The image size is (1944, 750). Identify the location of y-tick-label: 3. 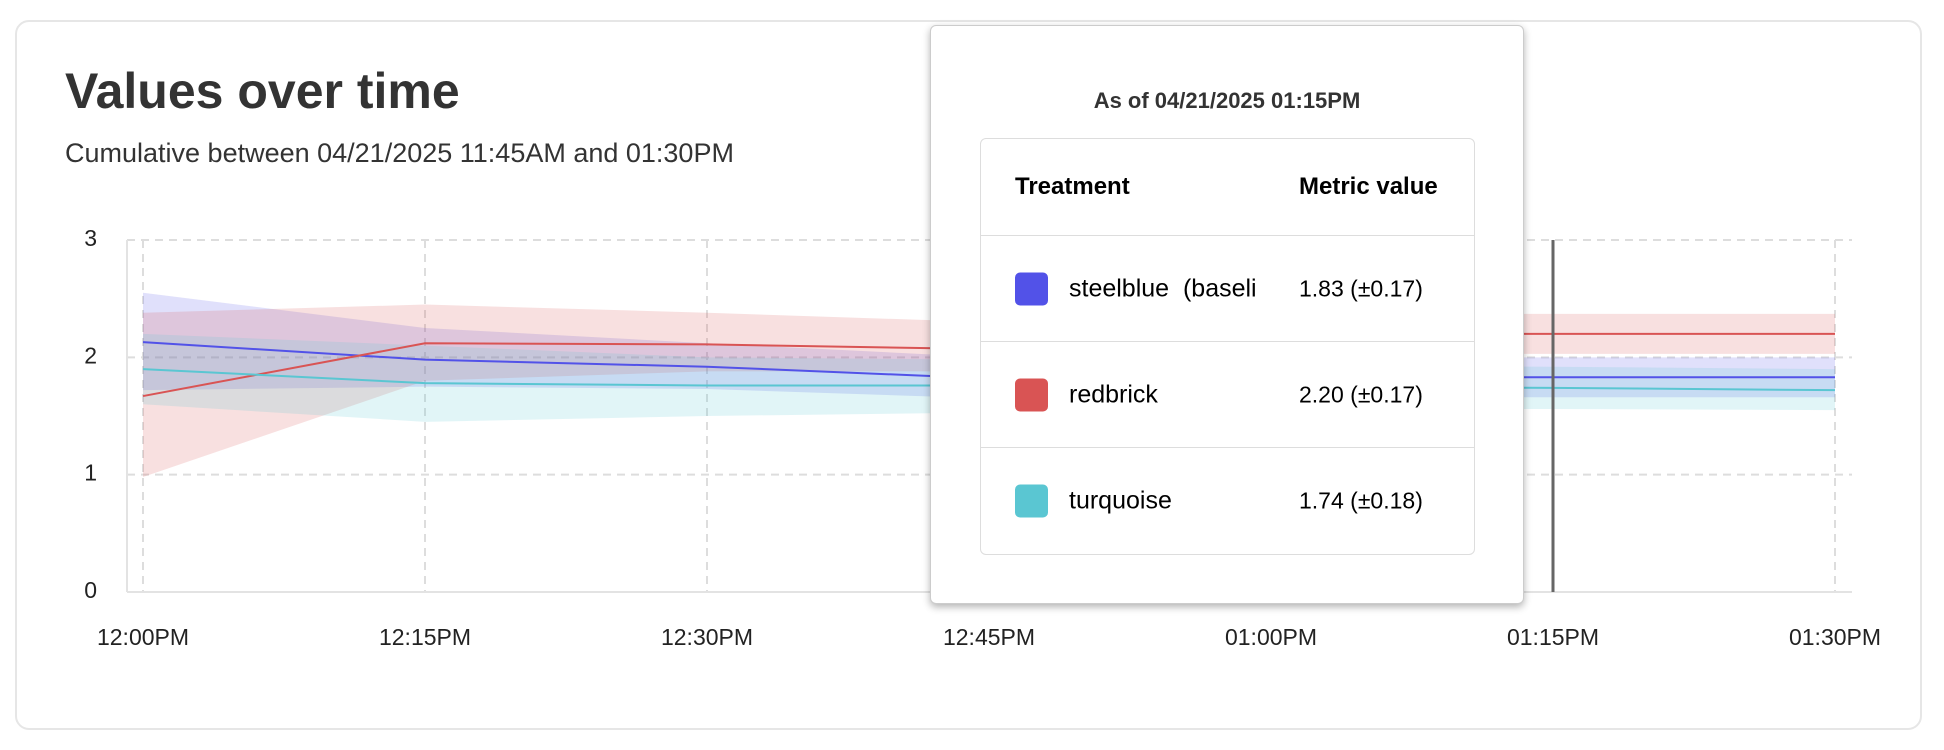
(90, 238).